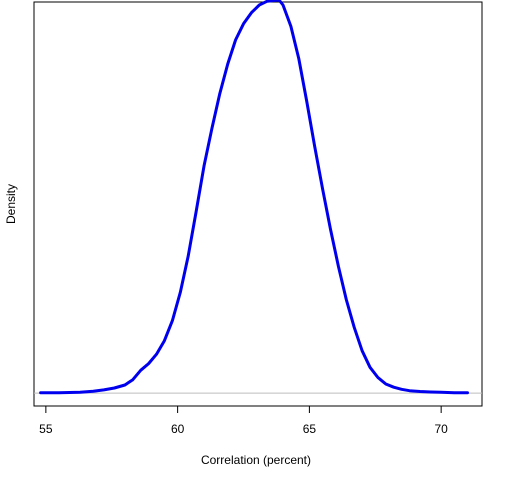 This screenshot has height=480, width=512. I want to click on x-axis-label: Correlation (percent), so click(256, 460).